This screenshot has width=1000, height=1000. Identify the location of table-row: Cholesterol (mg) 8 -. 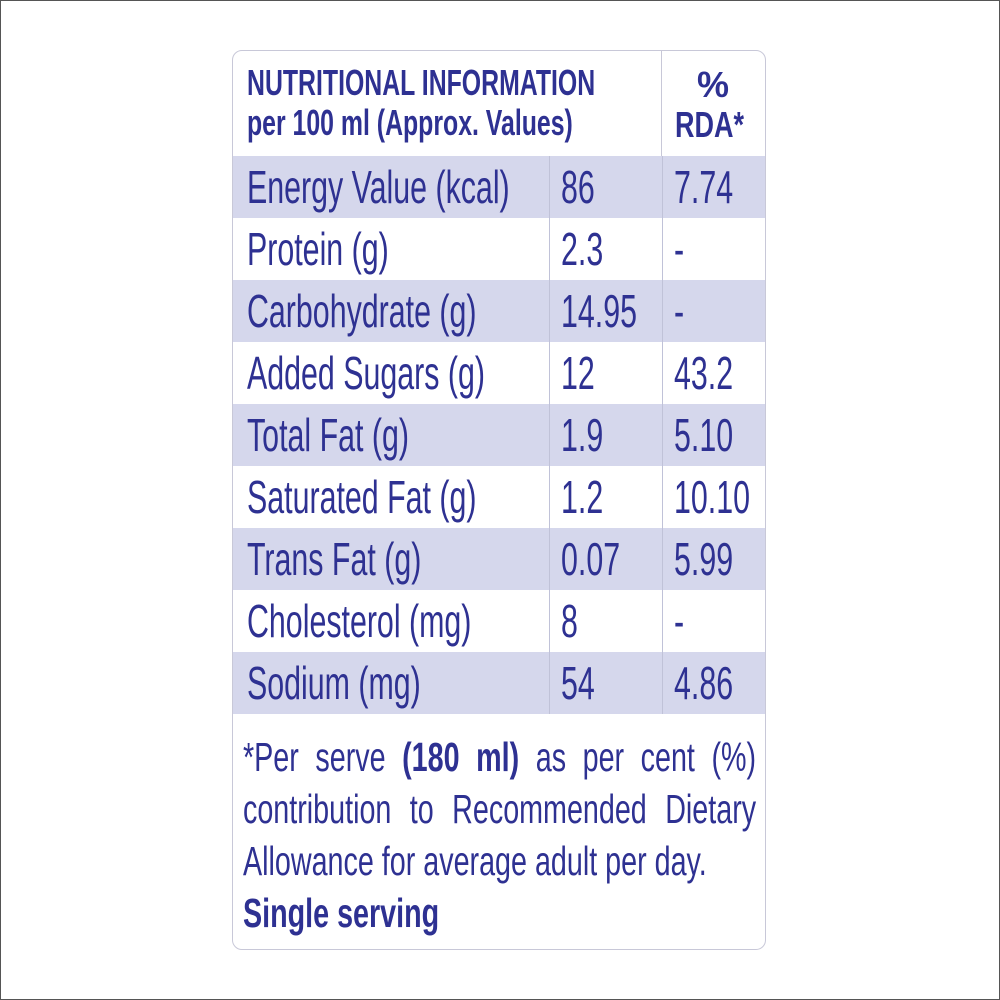
(499, 621).